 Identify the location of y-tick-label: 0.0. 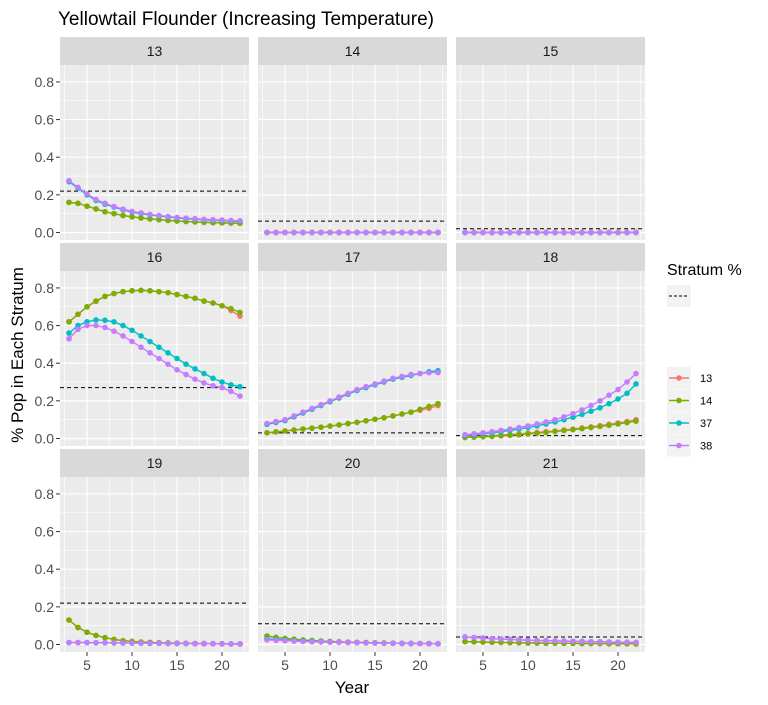
(45, 438).